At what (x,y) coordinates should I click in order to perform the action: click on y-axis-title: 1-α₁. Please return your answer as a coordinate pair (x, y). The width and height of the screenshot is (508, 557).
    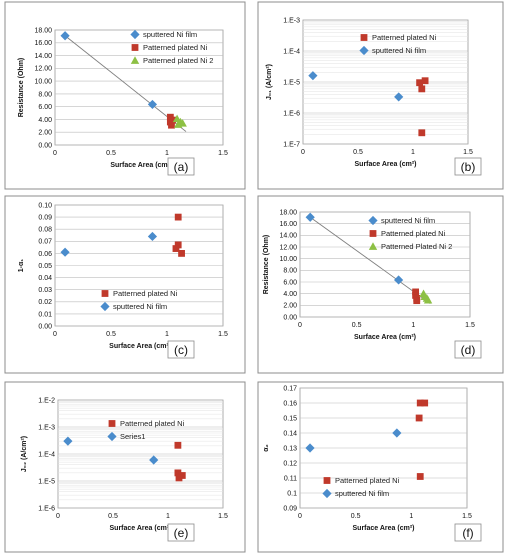
    Looking at the image, I should click on (21, 266).